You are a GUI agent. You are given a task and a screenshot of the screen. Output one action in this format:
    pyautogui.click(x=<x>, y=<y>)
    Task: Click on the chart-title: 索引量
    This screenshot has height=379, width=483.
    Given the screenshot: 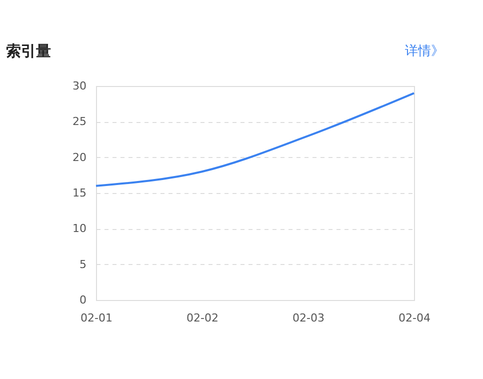 What is the action you would take?
    pyautogui.click(x=29, y=51)
    